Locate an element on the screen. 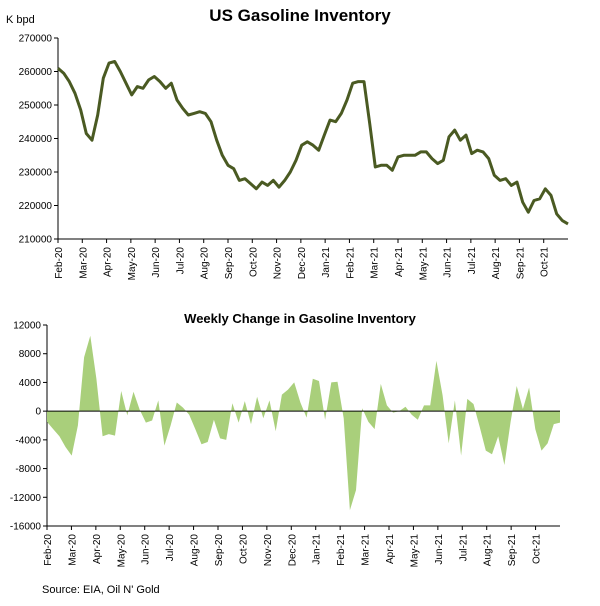 This screenshot has height=606, width=600. source-note: Source: EIA, Oil N' Gold is located at coordinates (101, 590).